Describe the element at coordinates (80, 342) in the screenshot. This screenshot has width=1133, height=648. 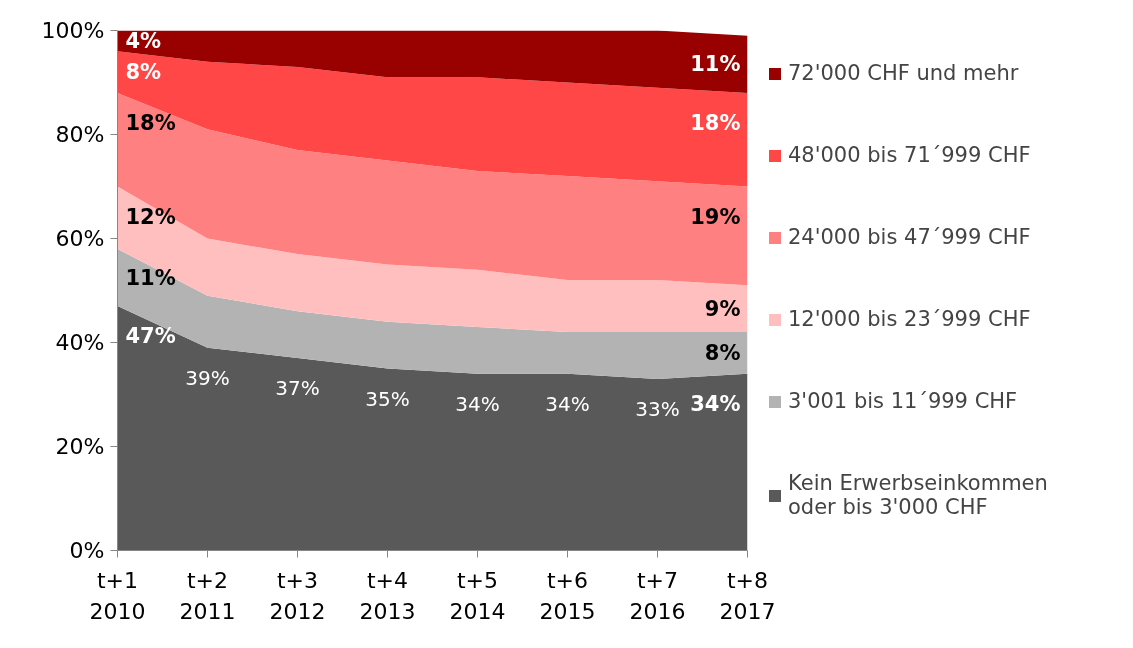
I see `y-tick-label: 40%` at that location.